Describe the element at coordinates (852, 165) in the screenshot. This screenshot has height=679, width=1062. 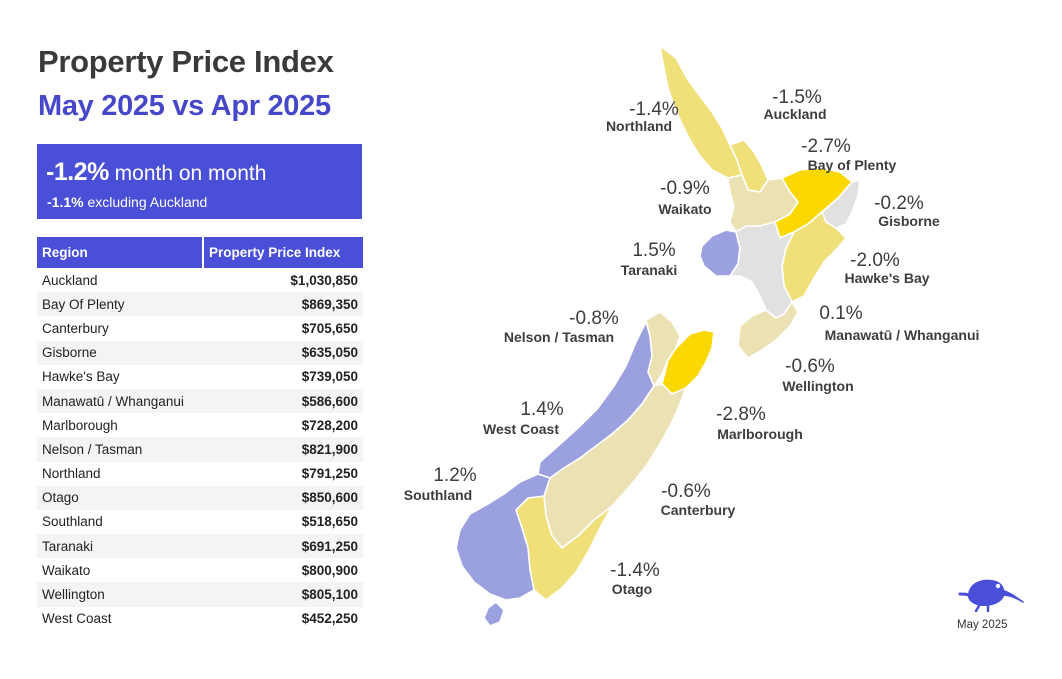
I see `label-bay-of-plenty-name: Bay of Plenty` at that location.